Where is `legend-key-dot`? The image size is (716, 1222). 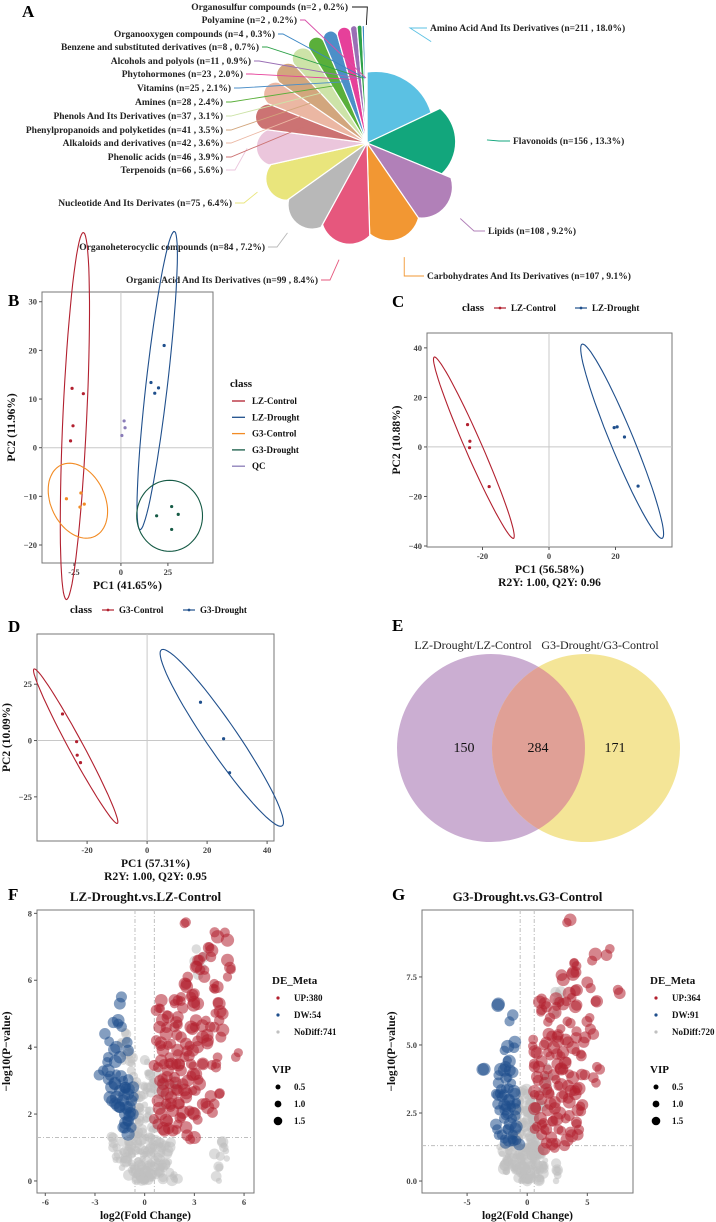 legend-key-dot is located at coordinates (189, 610).